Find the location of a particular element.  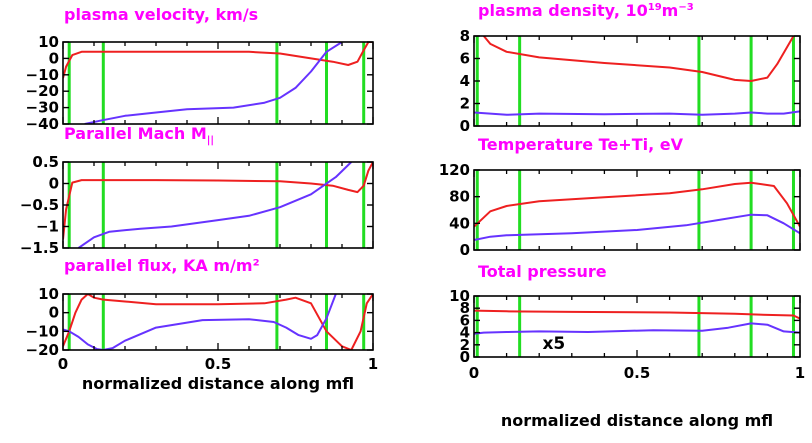

panel-4: Temperature Te+Ti, eV 120 80 40 0 is located at coordinates (620, 197).